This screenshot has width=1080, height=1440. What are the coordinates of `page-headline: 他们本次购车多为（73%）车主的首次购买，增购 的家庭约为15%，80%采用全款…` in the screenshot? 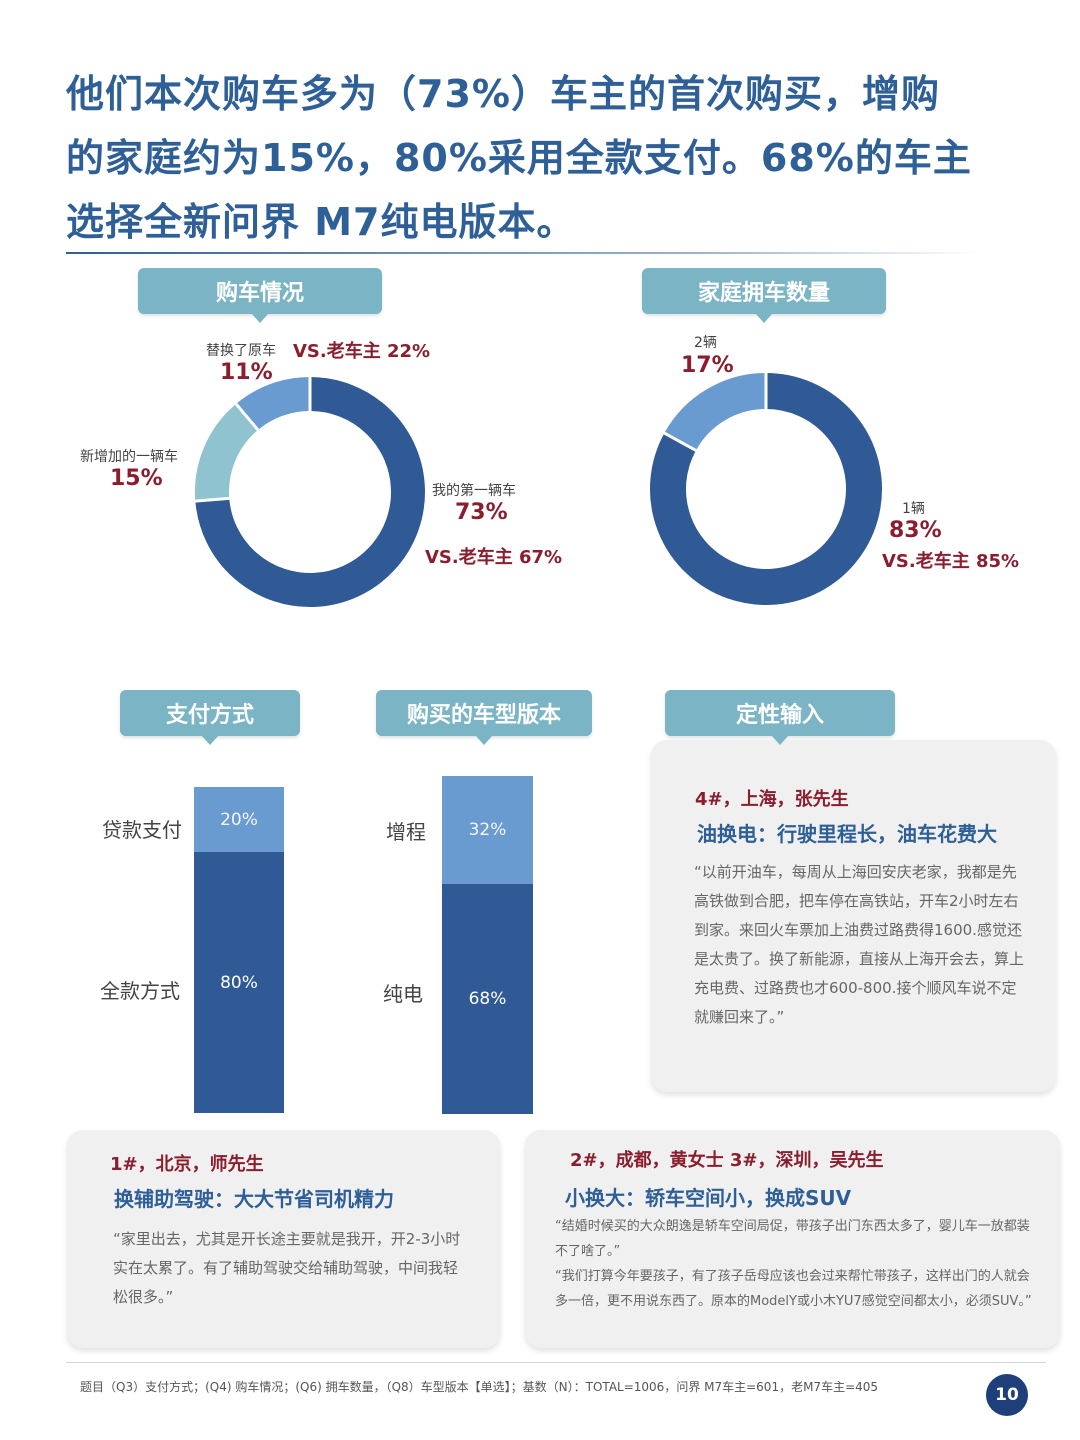 It's located at (546, 158).